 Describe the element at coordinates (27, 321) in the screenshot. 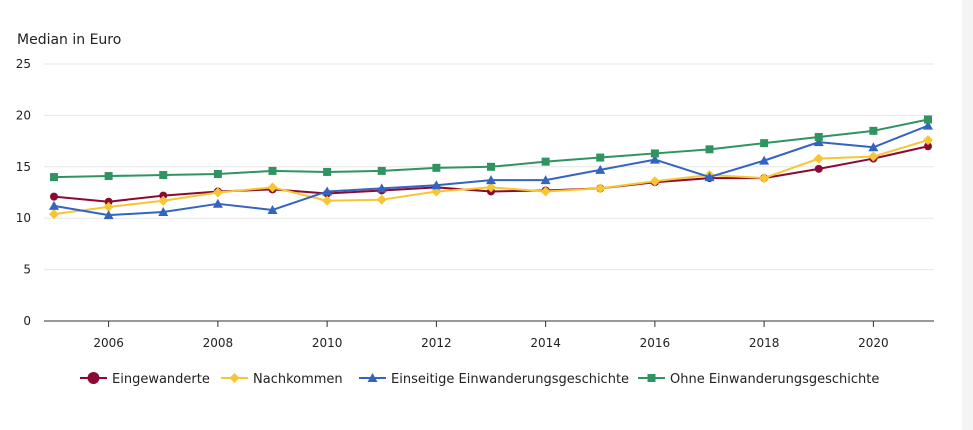

I see `y-tick-label: 0` at that location.